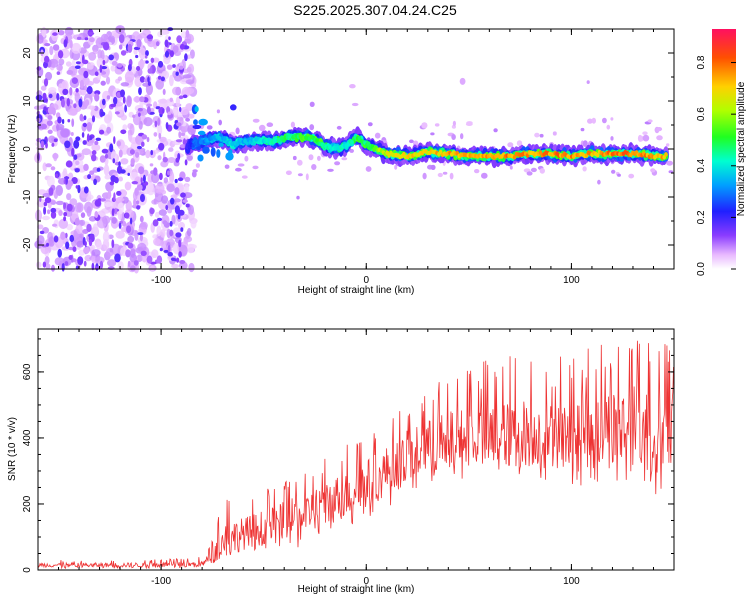 Image resolution: width=750 pixels, height=600 pixels. What do you see at coordinates (27, 244) in the screenshot?
I see `y-tick-label: -20` at bounding box center [27, 244].